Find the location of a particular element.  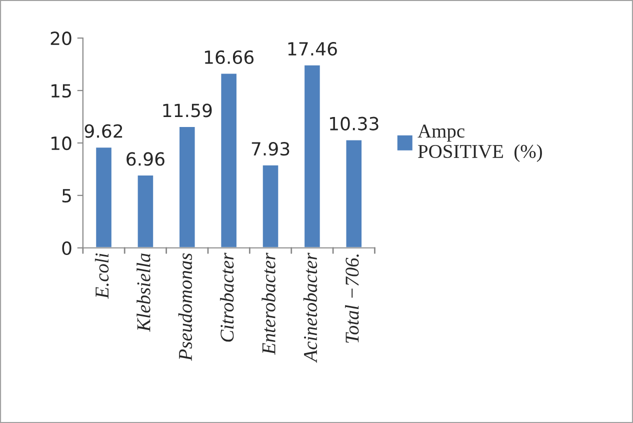

legend-label: Ampc POSITIVE (%) is located at coordinates (480, 143).